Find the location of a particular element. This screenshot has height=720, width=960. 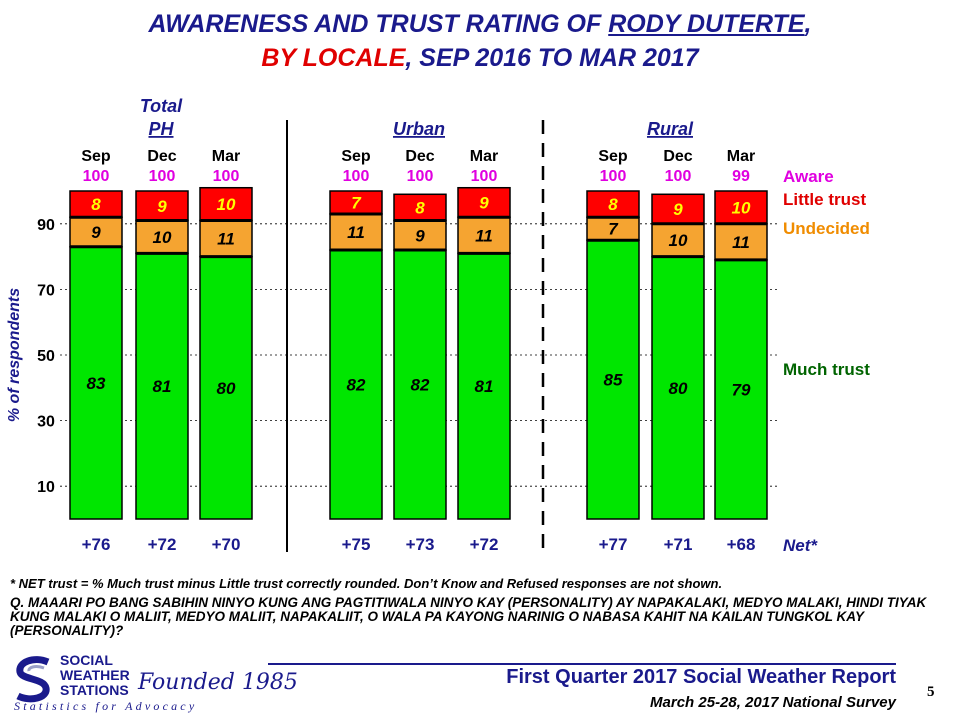

much-trust-label: 83 is located at coordinates (96, 383).